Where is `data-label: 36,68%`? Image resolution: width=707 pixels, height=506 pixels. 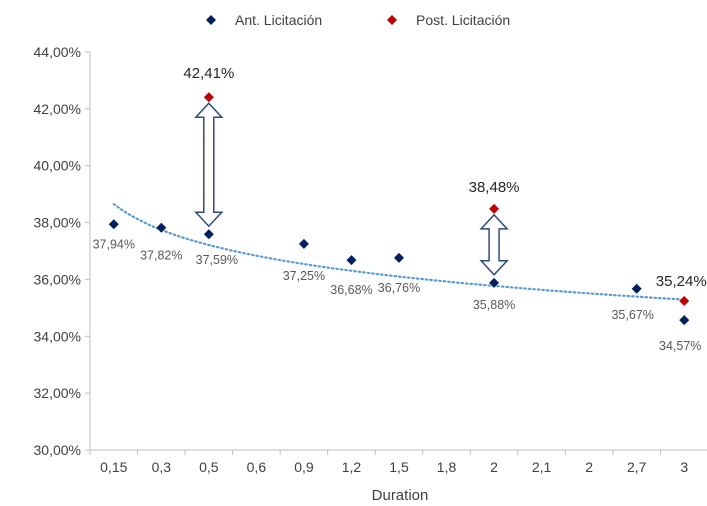 data-label: 36,68% is located at coordinates (351, 290).